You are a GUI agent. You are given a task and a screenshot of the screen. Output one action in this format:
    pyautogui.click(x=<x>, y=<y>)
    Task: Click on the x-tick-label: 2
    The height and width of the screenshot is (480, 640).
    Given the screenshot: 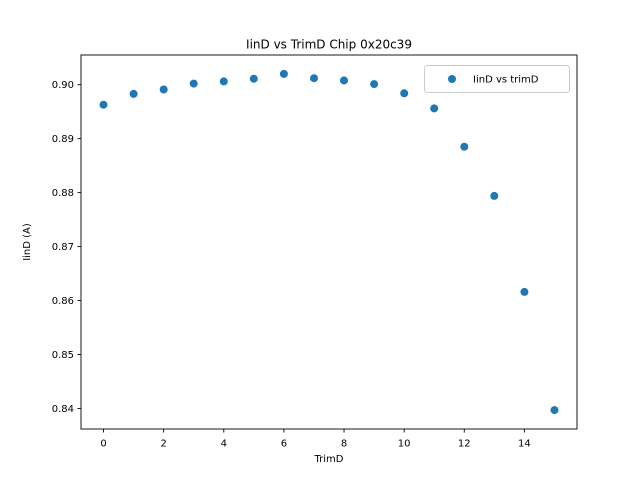 What is the action you would take?
    pyautogui.click(x=163, y=444)
    